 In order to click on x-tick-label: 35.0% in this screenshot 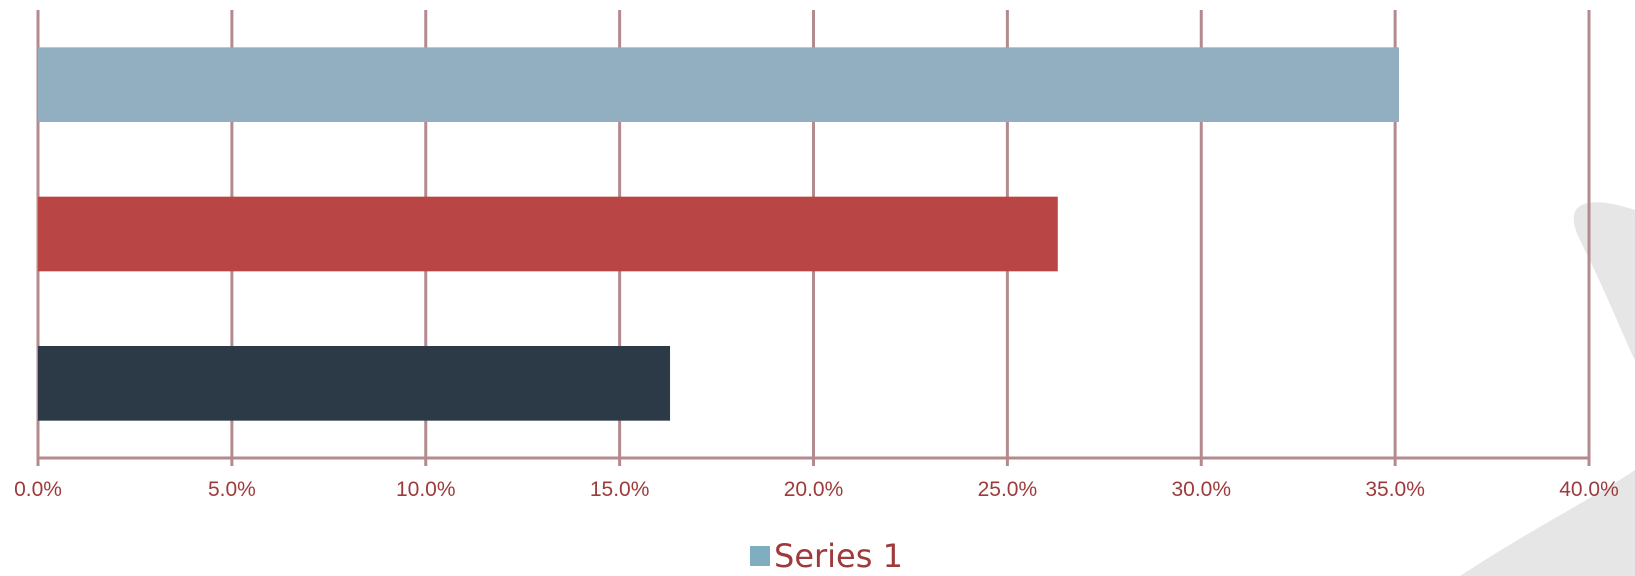, I will do `click(1395, 489)`.